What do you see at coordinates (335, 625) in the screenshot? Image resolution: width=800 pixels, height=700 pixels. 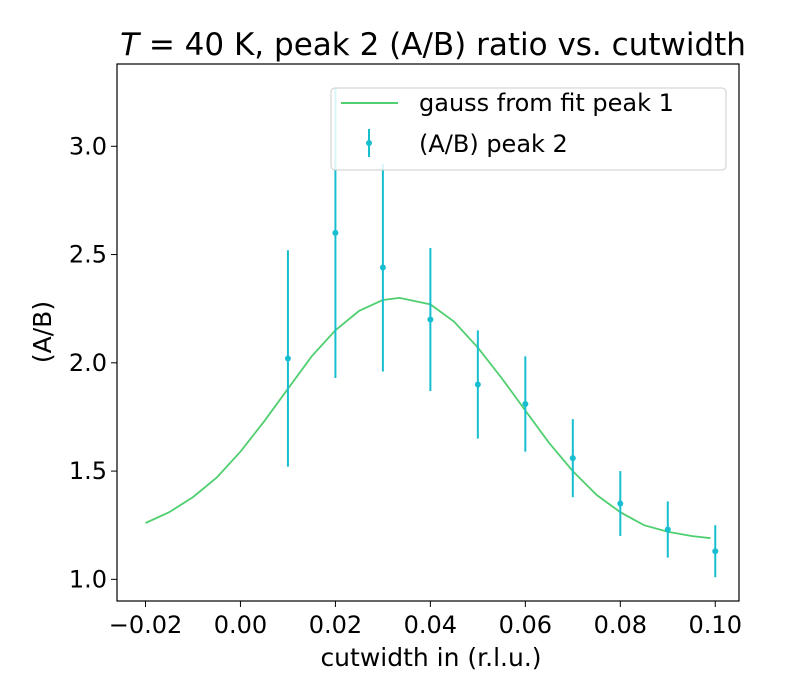 I see `x-tick-label: 0.02` at bounding box center [335, 625].